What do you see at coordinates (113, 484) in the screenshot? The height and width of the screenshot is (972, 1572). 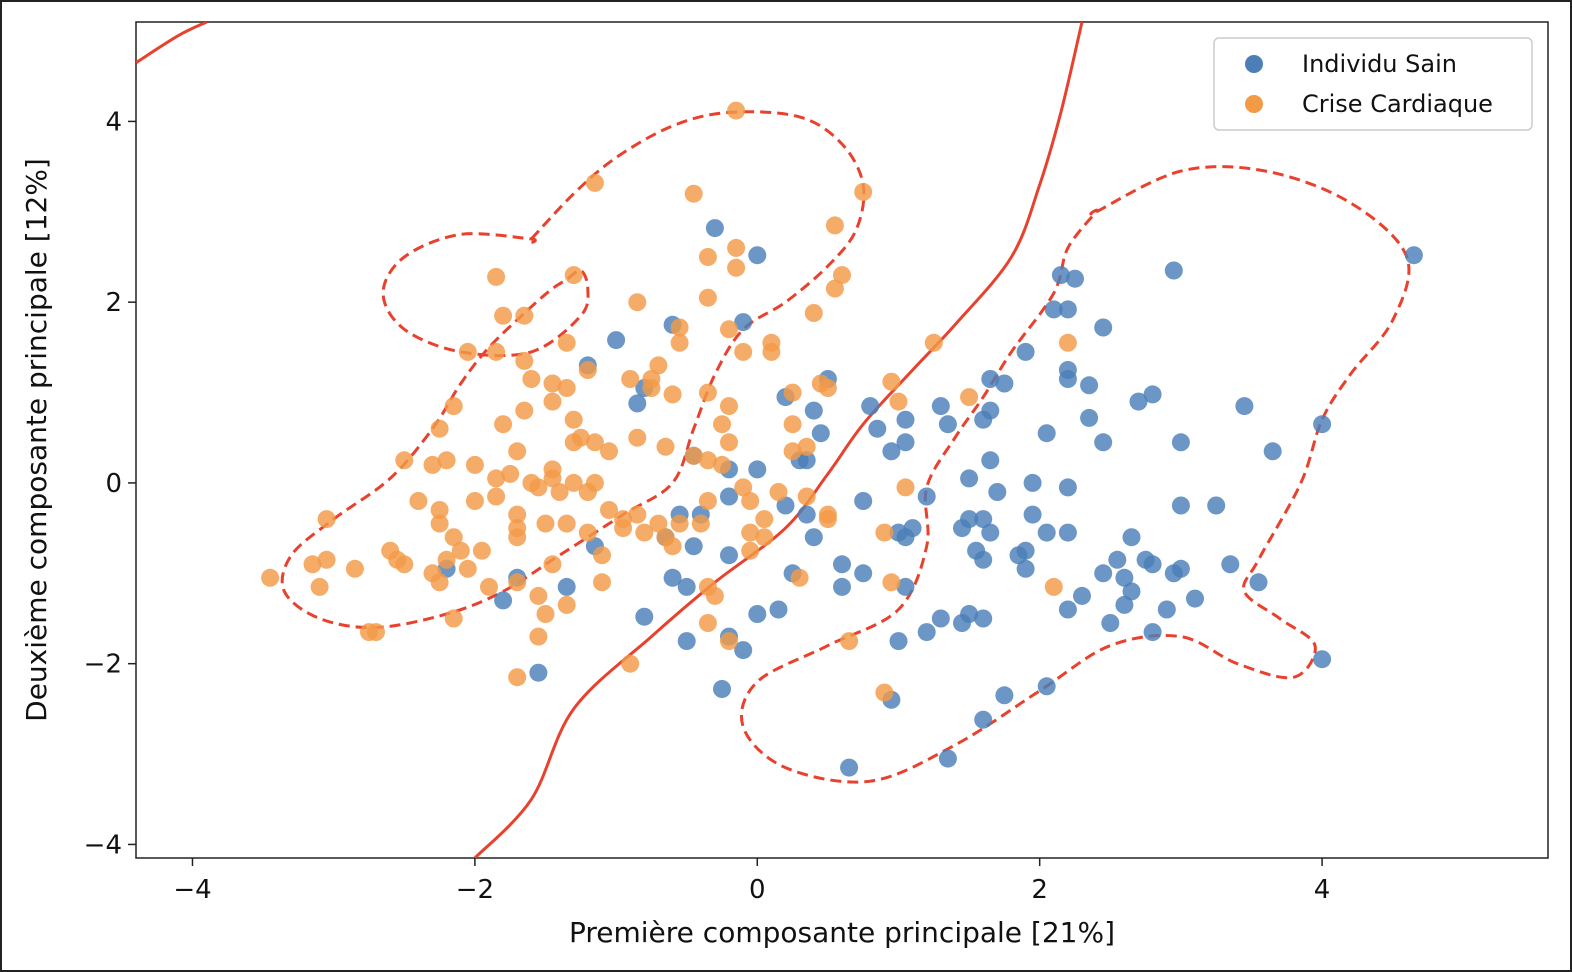 I see `y-tick-label: 0` at bounding box center [113, 484].